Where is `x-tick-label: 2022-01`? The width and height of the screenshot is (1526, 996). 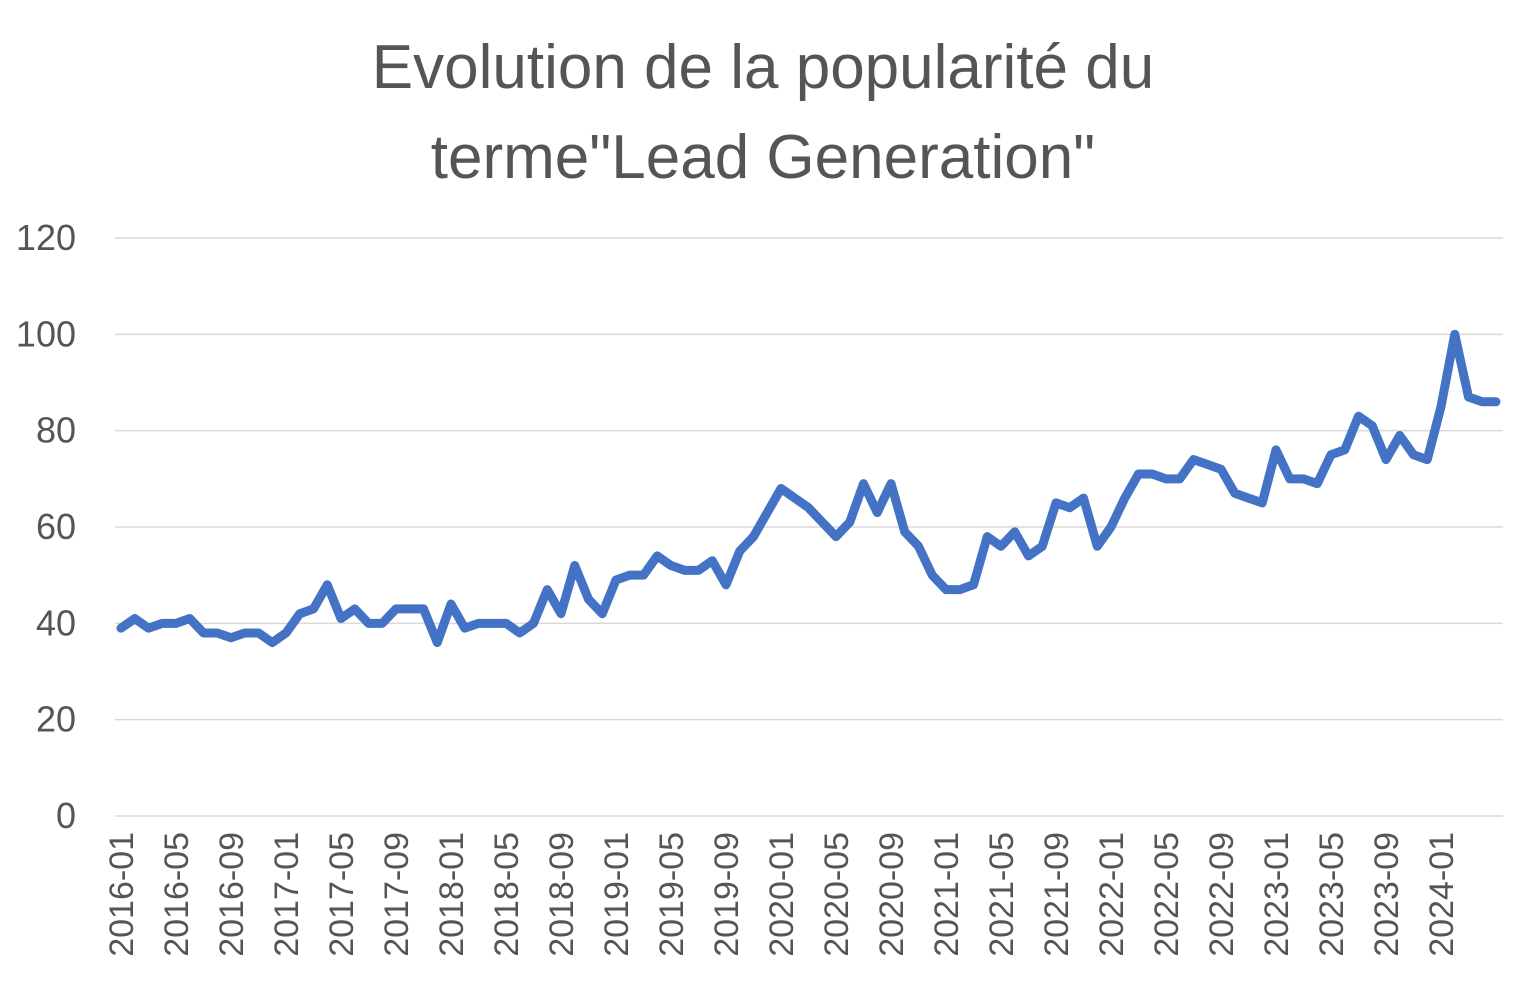
x-tick-label: 2022-01 is located at coordinates (1112, 894).